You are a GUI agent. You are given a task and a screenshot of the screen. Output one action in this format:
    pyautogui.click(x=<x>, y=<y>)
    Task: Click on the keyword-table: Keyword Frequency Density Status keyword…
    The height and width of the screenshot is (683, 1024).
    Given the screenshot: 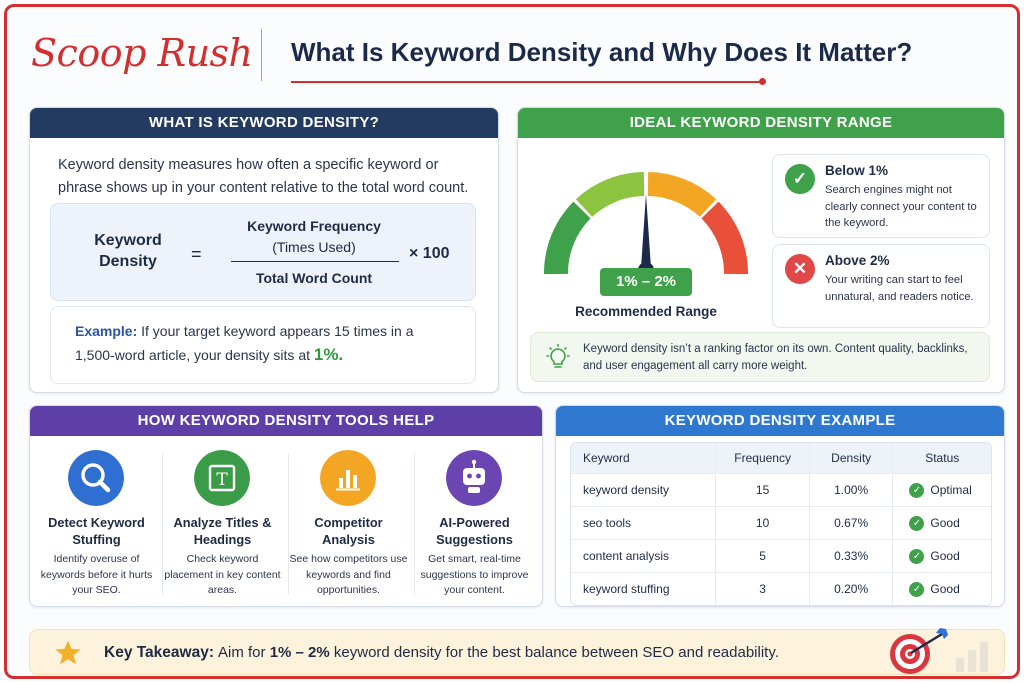 What is the action you would take?
    pyautogui.click(x=781, y=524)
    